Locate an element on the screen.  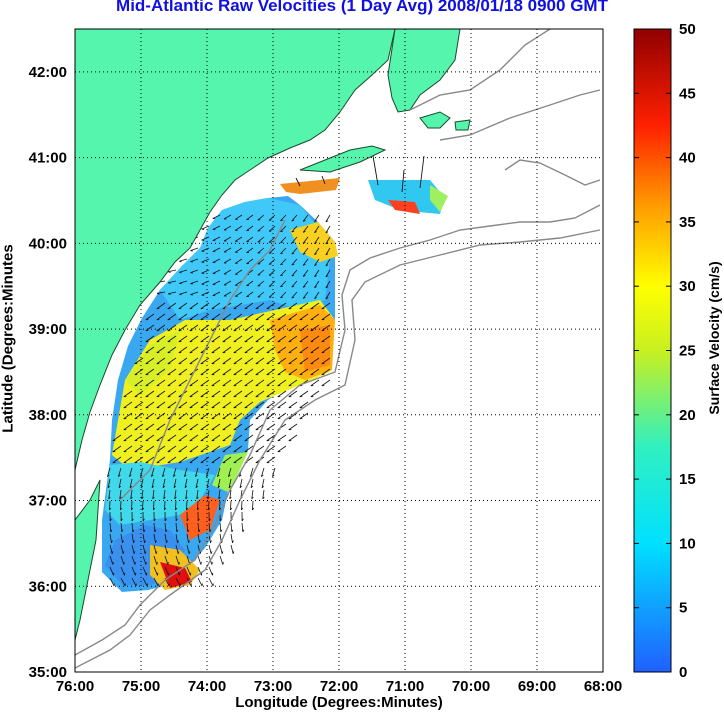
colorbar-tick-label: 20 is located at coordinates (687, 415).